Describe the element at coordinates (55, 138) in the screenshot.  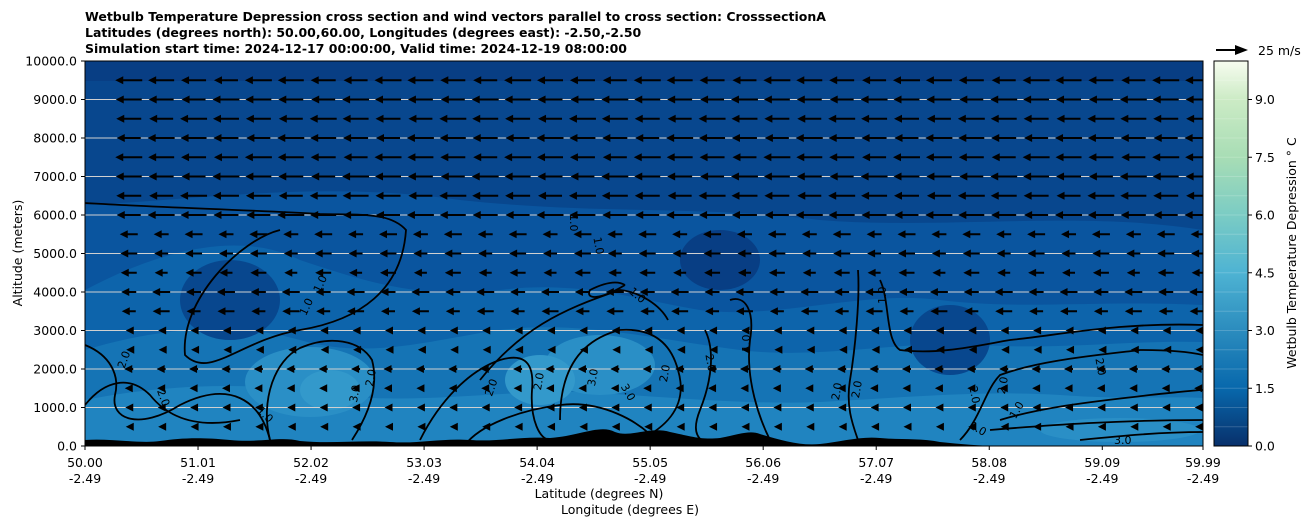
I see `y-tick-label: 8000.0` at that location.